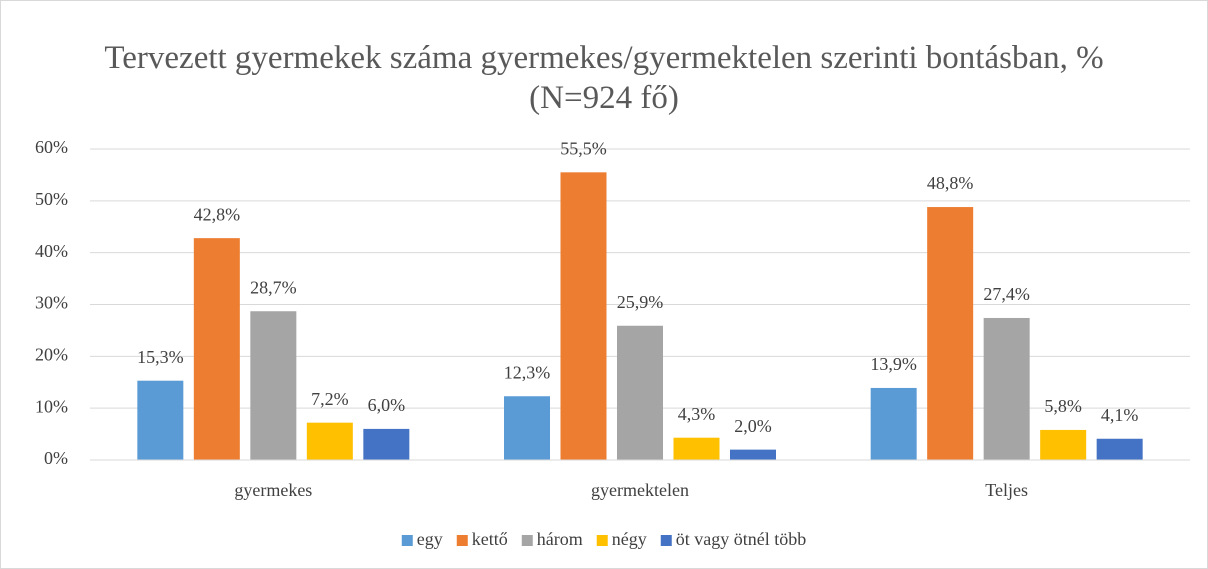 Image resolution: width=1208 pixels, height=569 pixels. I want to click on data-label: 27,4%, so click(1006, 294).